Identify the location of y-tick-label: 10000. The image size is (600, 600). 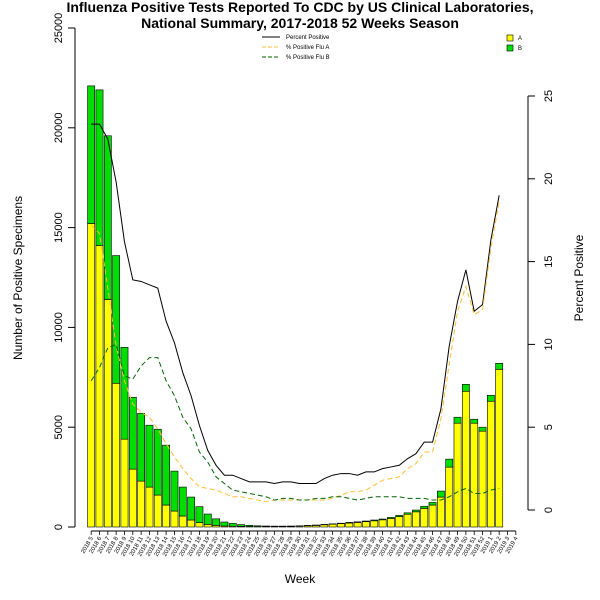
(59, 327).